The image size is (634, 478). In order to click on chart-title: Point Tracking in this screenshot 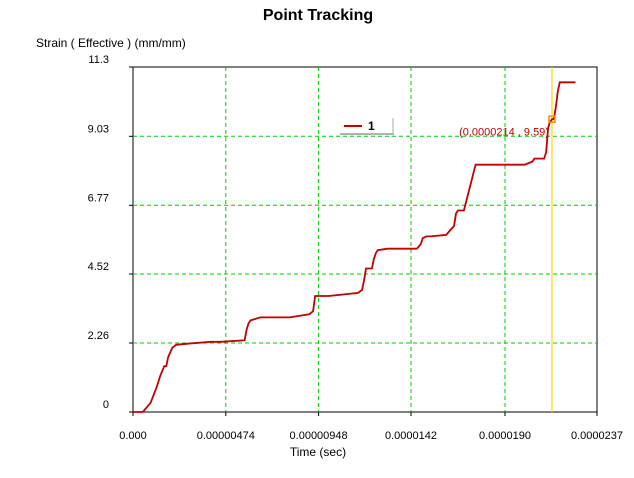, I will do `click(318, 15)`.